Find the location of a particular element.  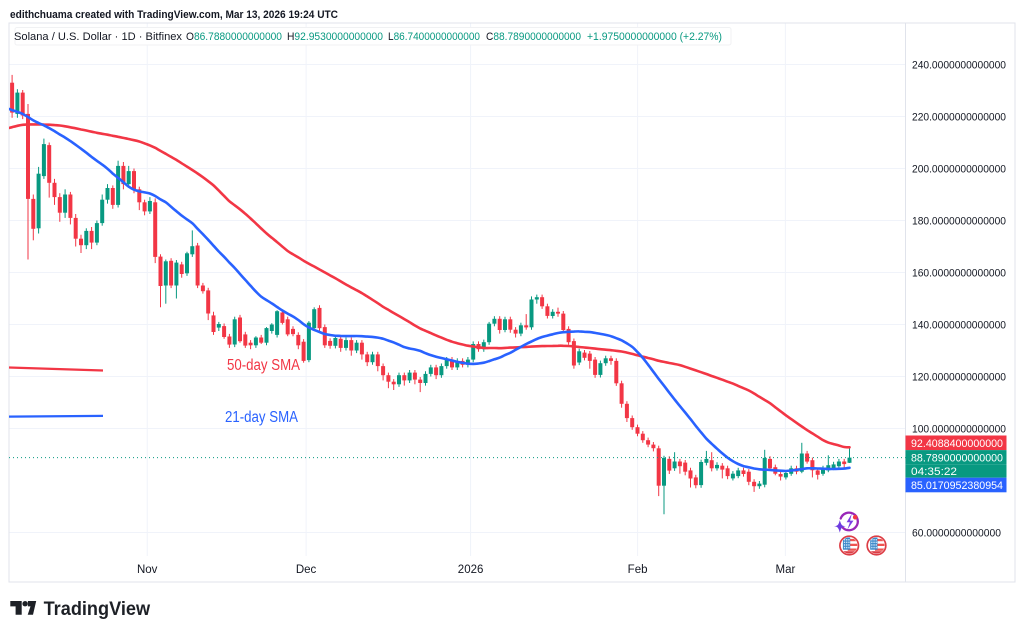

svg-text: 04:35:22 is located at coordinates (934, 472).